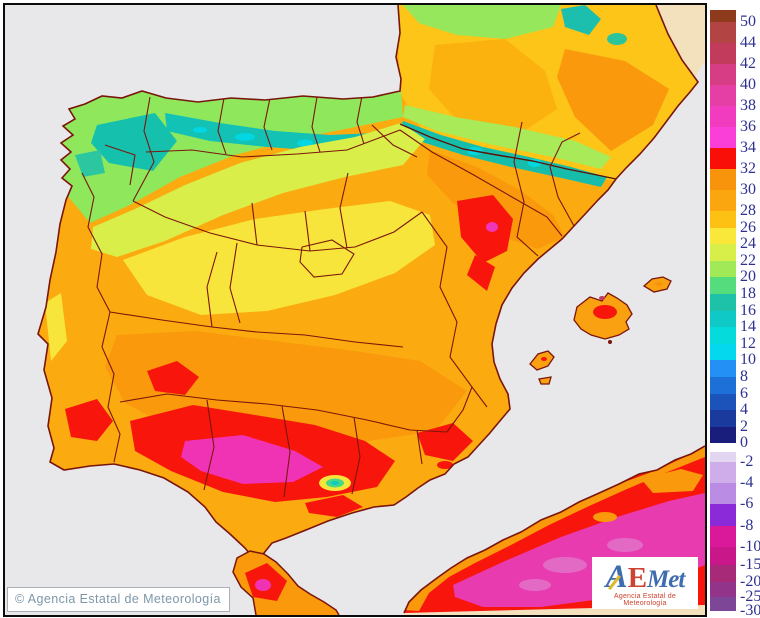  I want to click on legend-tick-label: -25, so click(750, 596).